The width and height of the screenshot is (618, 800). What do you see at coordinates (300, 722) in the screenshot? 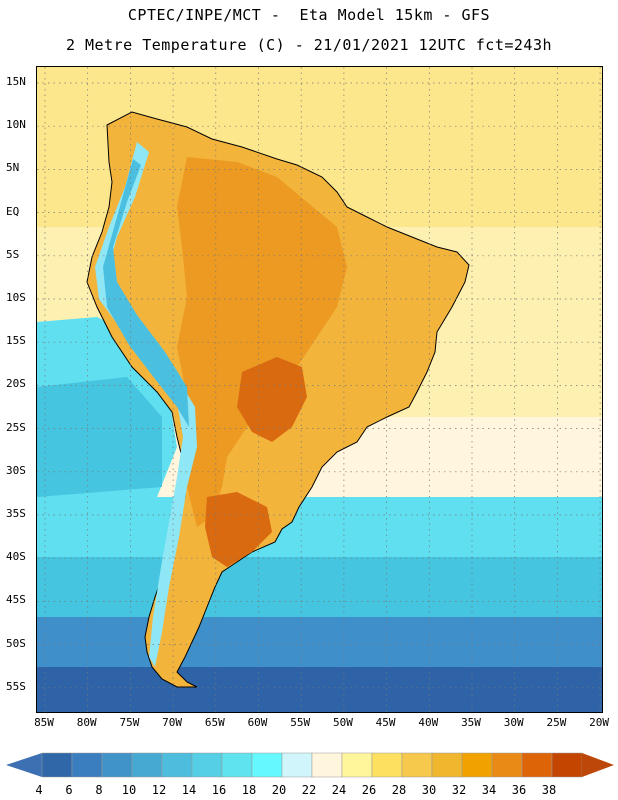
I see `lon-label: 55W` at bounding box center [300, 722].